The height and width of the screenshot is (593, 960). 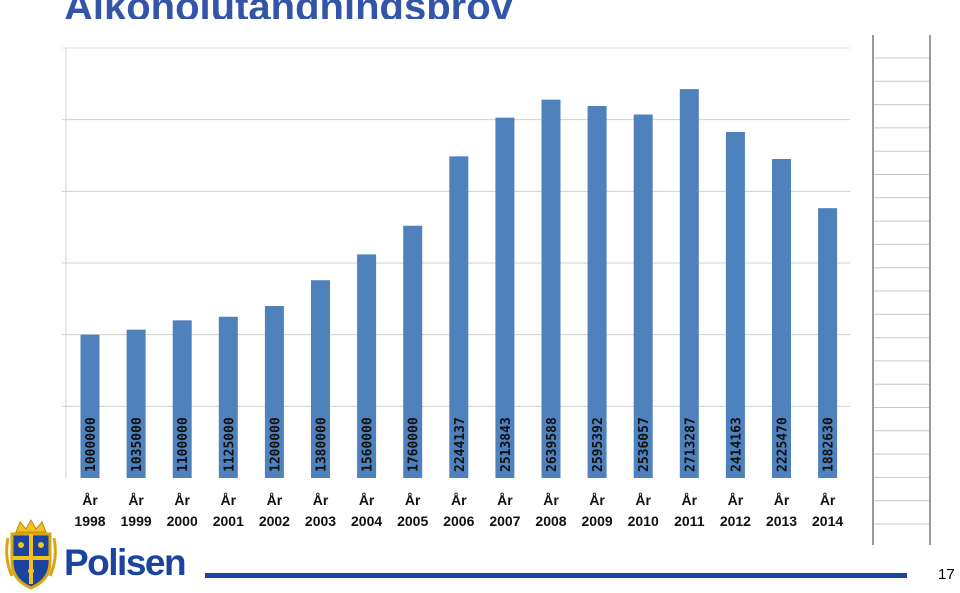 I want to click on category-label-year: 2007, so click(x=504, y=521).